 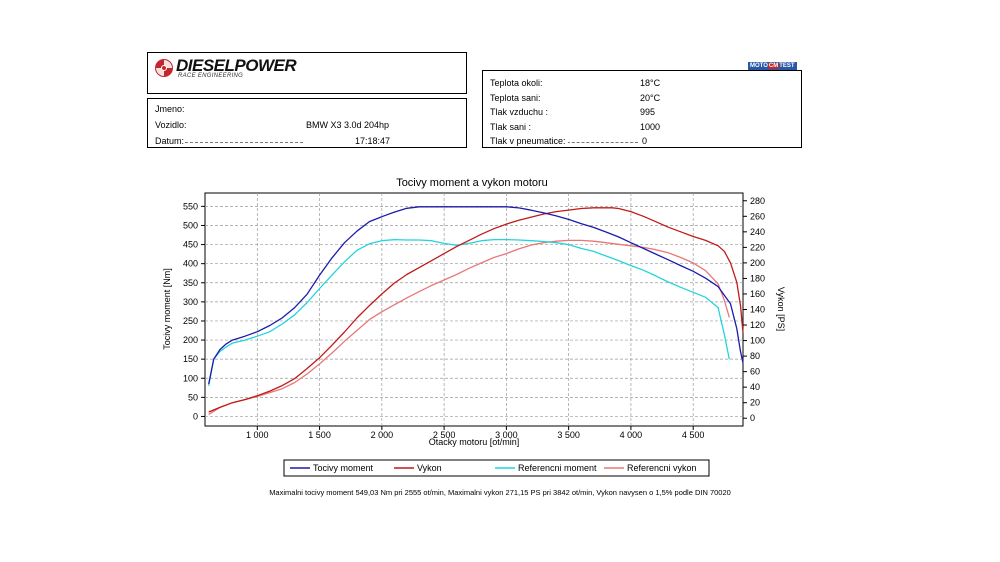 I want to click on condition-label: Teplota okoli:, so click(x=516, y=83).